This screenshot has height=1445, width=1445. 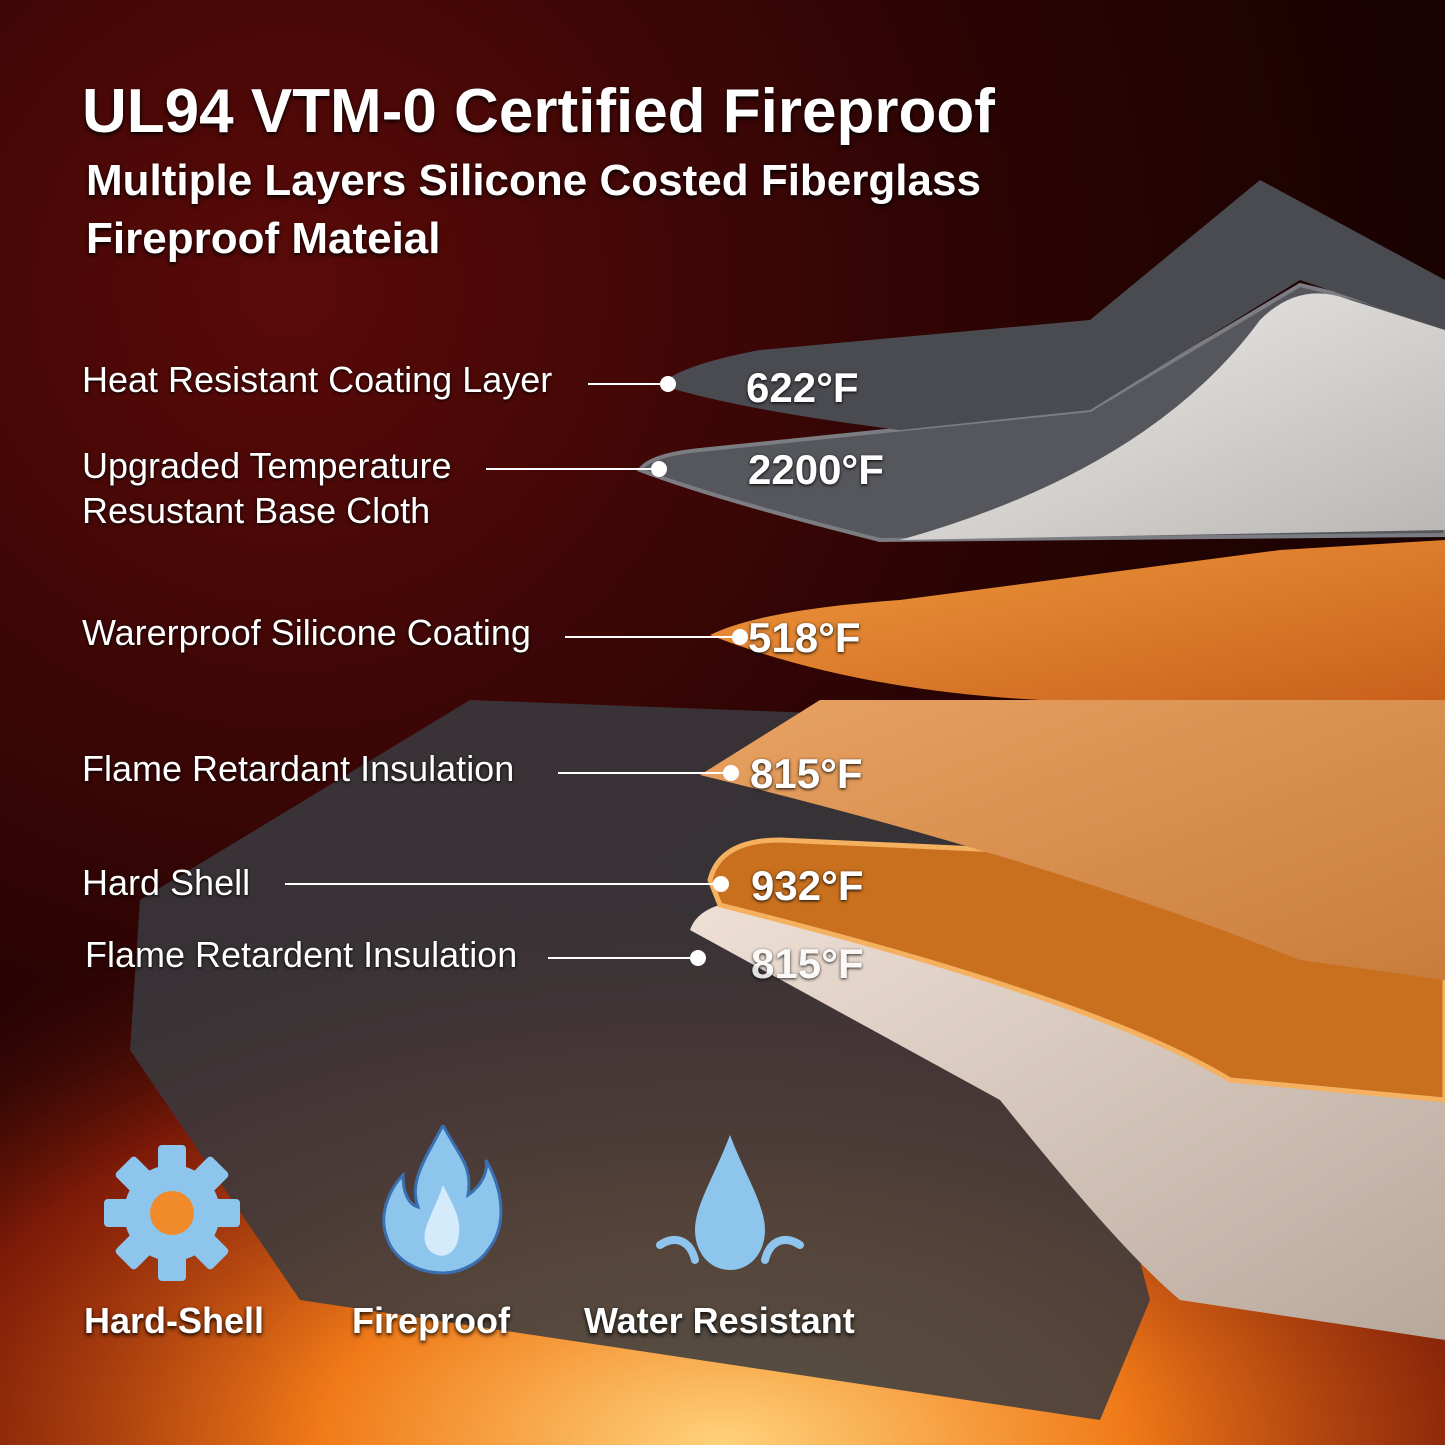 I want to click on layer-label-flame-retardant: Flame Retardant Insulation, so click(x=298, y=768).